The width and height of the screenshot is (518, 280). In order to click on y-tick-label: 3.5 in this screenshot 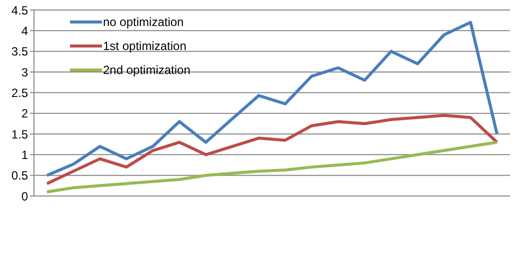, I will do `click(19, 51)`.